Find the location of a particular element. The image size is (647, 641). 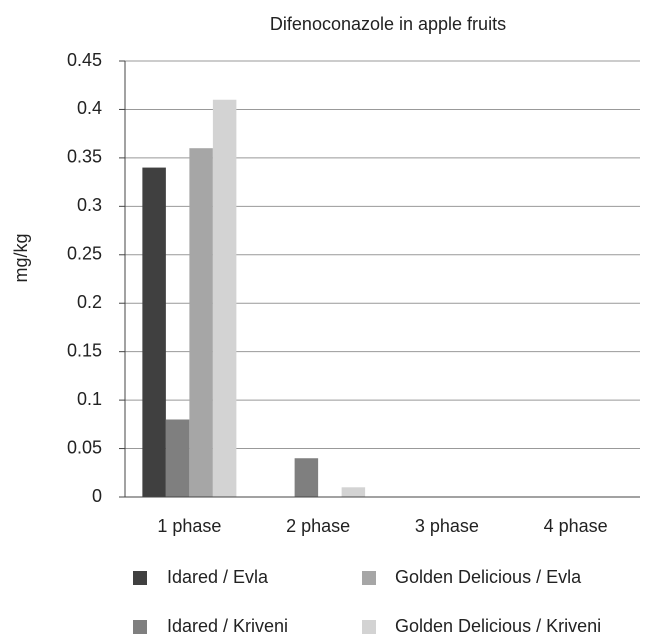

chart-title: Difenoconazole in apple fruits is located at coordinates (388, 24).